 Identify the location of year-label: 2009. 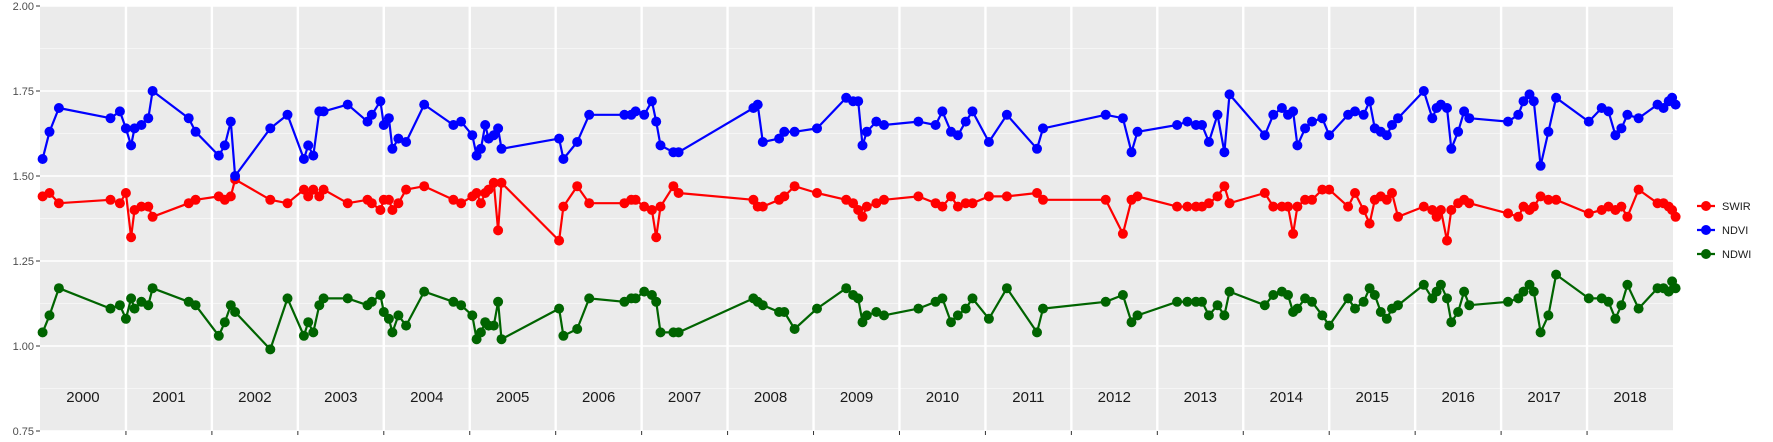
(856, 397).